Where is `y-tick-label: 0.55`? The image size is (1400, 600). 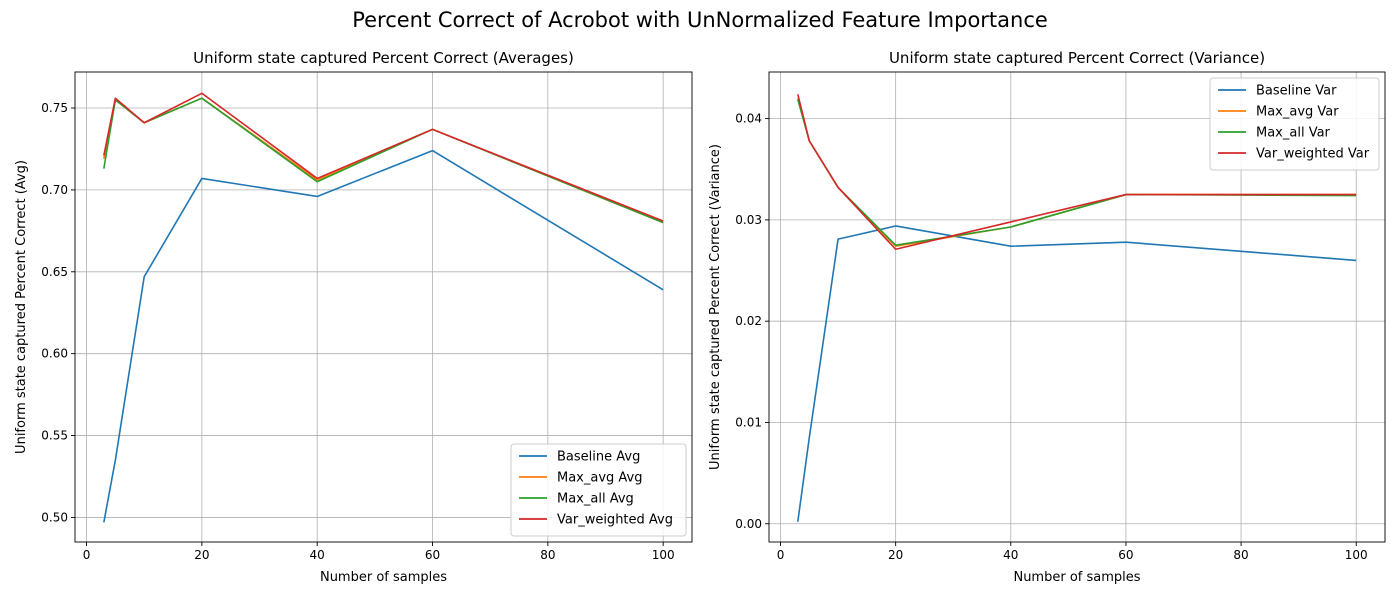
y-tick-label: 0.55 is located at coordinates (54, 436).